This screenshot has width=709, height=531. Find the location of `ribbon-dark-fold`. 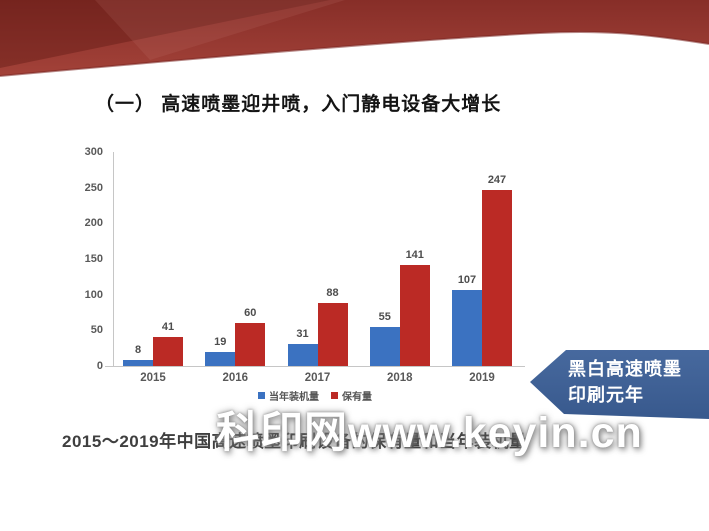

ribbon-dark-fold is located at coordinates (165, 34).